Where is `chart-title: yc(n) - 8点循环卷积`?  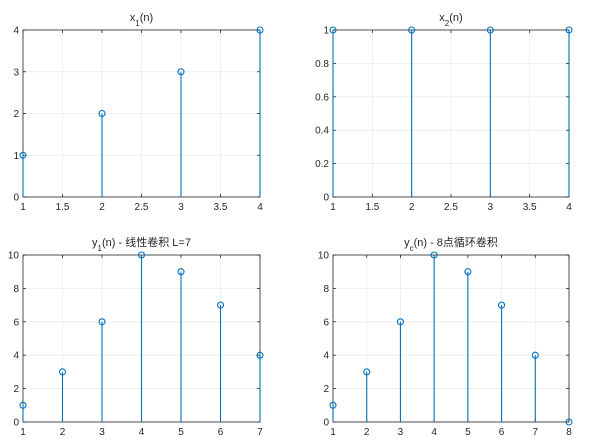 chart-title: yc(n) - 8点循环卷积 is located at coordinates (451, 244).